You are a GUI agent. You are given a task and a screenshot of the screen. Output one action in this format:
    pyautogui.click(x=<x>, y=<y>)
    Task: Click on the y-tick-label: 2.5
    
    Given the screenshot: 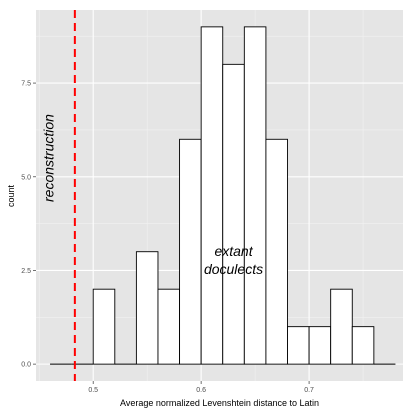 What is the action you would take?
    pyautogui.click(x=26, y=271)
    